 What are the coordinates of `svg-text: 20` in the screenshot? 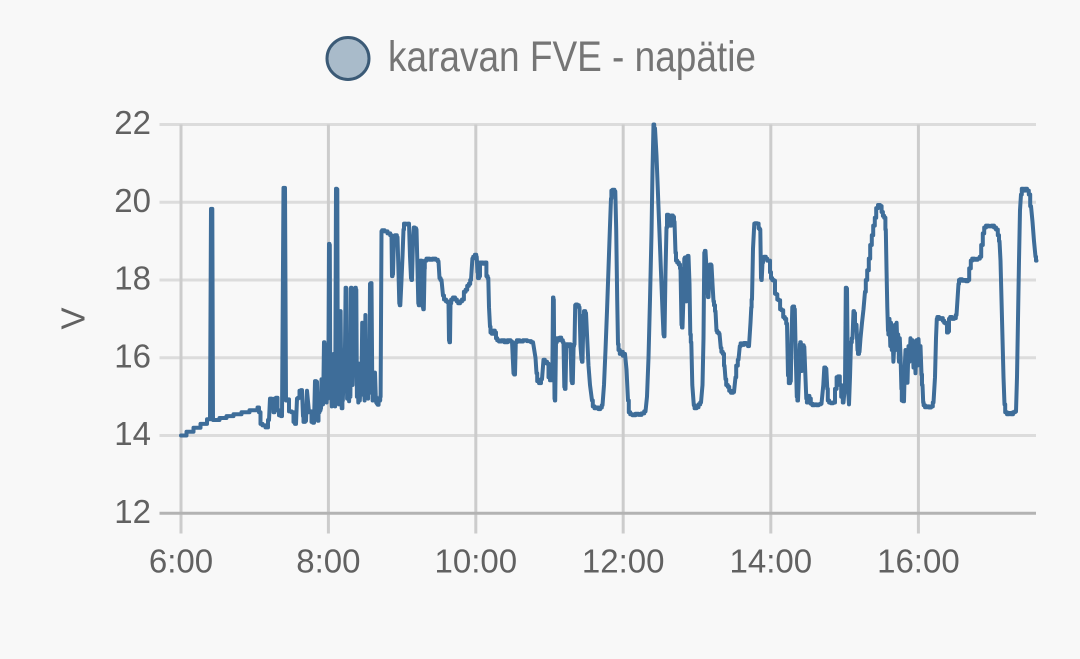 It's located at (132, 200).